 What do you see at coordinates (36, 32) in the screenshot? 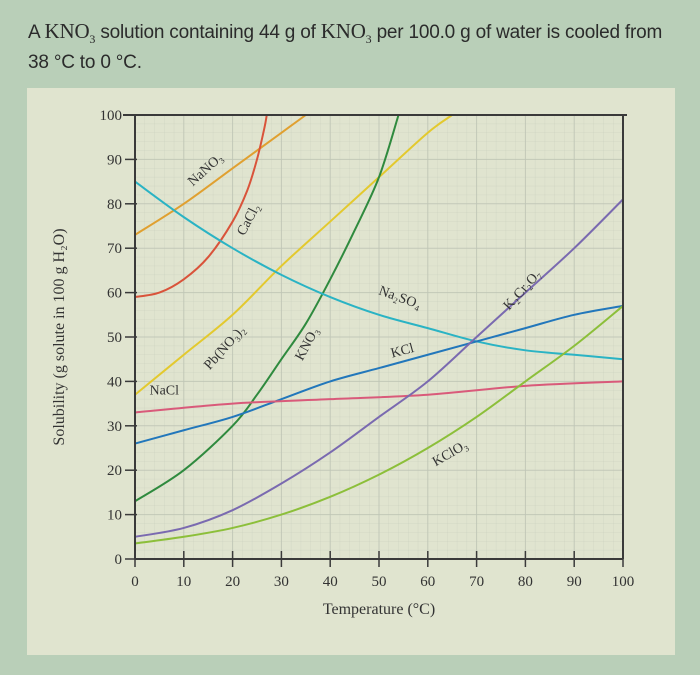
I see `question-part1: A` at bounding box center [36, 32].